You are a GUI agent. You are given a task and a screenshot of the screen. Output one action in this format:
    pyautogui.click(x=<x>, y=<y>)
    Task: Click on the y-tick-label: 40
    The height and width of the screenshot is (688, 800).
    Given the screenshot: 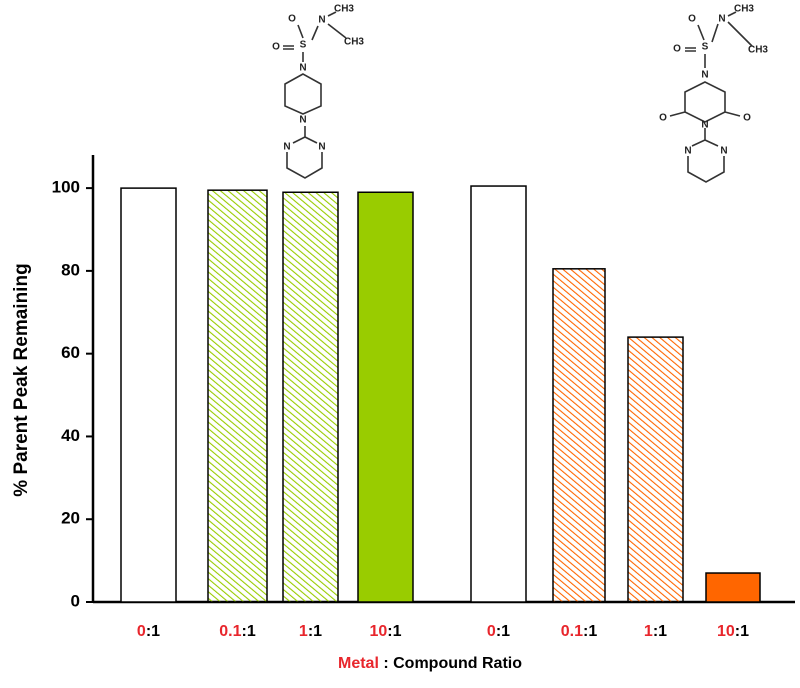 What is the action you would take?
    pyautogui.click(x=70, y=435)
    